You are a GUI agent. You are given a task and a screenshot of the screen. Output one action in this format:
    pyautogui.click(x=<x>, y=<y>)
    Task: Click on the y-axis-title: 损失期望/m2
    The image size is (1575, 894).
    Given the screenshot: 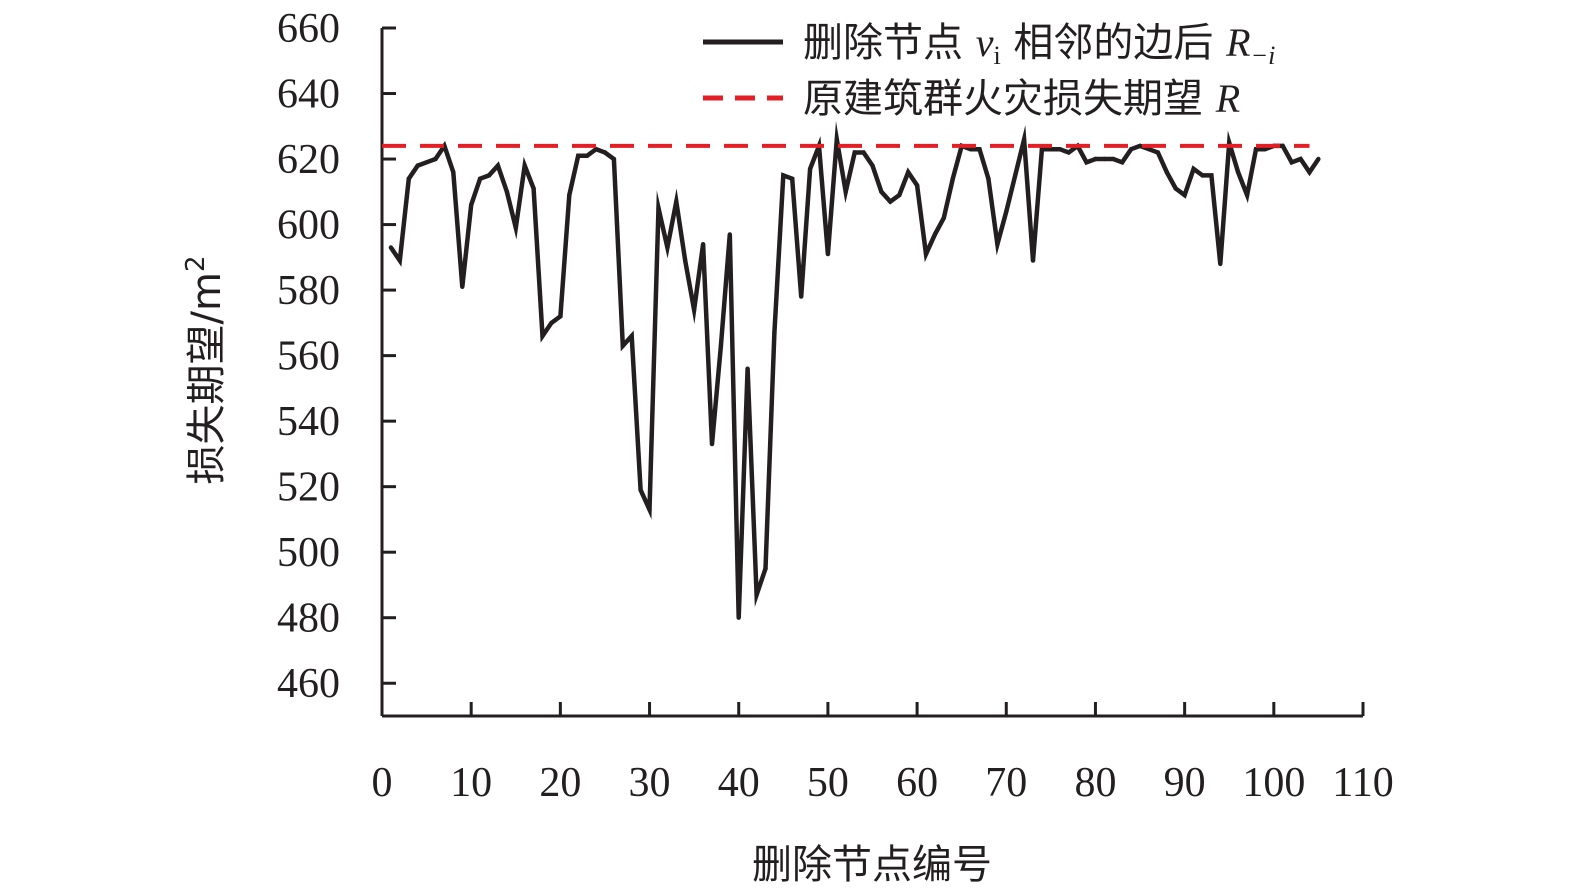 What is the action you would take?
    pyautogui.click(x=205, y=370)
    